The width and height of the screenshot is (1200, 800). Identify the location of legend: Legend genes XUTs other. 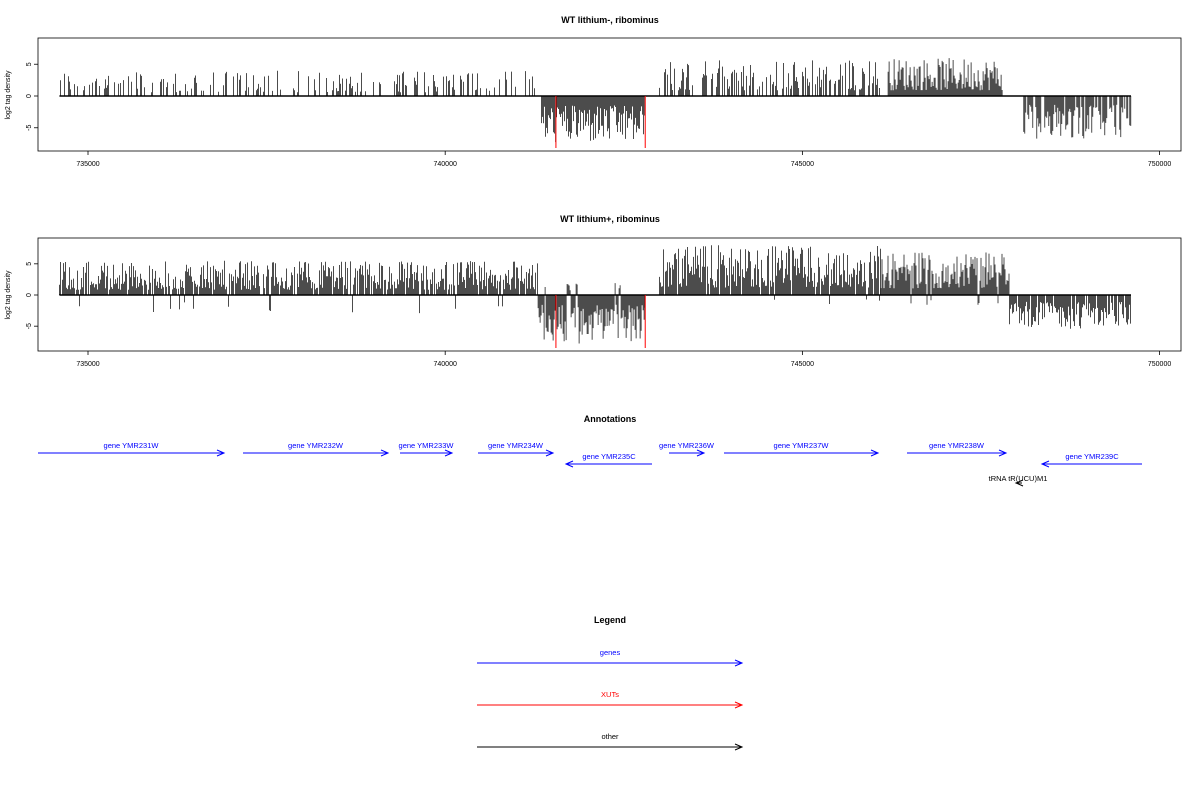
(610, 683).